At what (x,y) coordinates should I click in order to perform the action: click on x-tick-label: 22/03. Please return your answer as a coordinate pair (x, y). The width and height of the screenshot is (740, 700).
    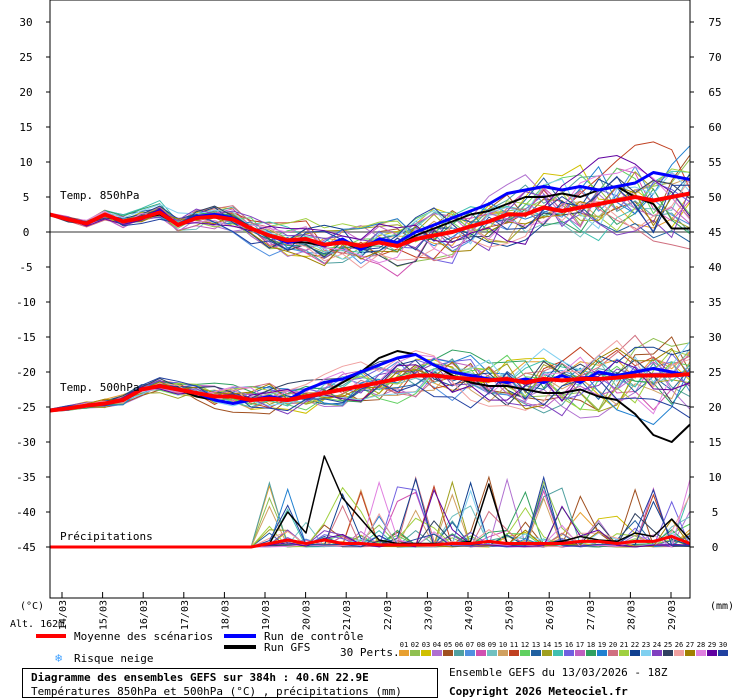
    Looking at the image, I should click on (388, 615).